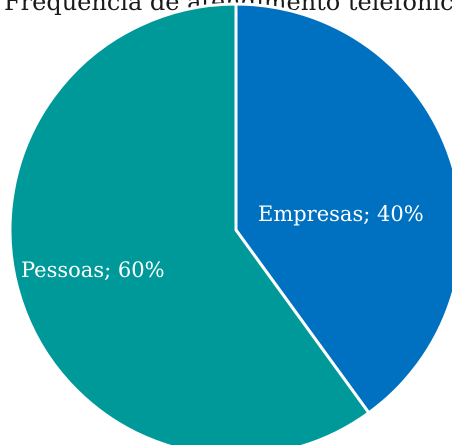  Describe the element at coordinates (93, 270) in the screenshot. I see `slice-label-pessoas: Pessoas; 60%` at that location.